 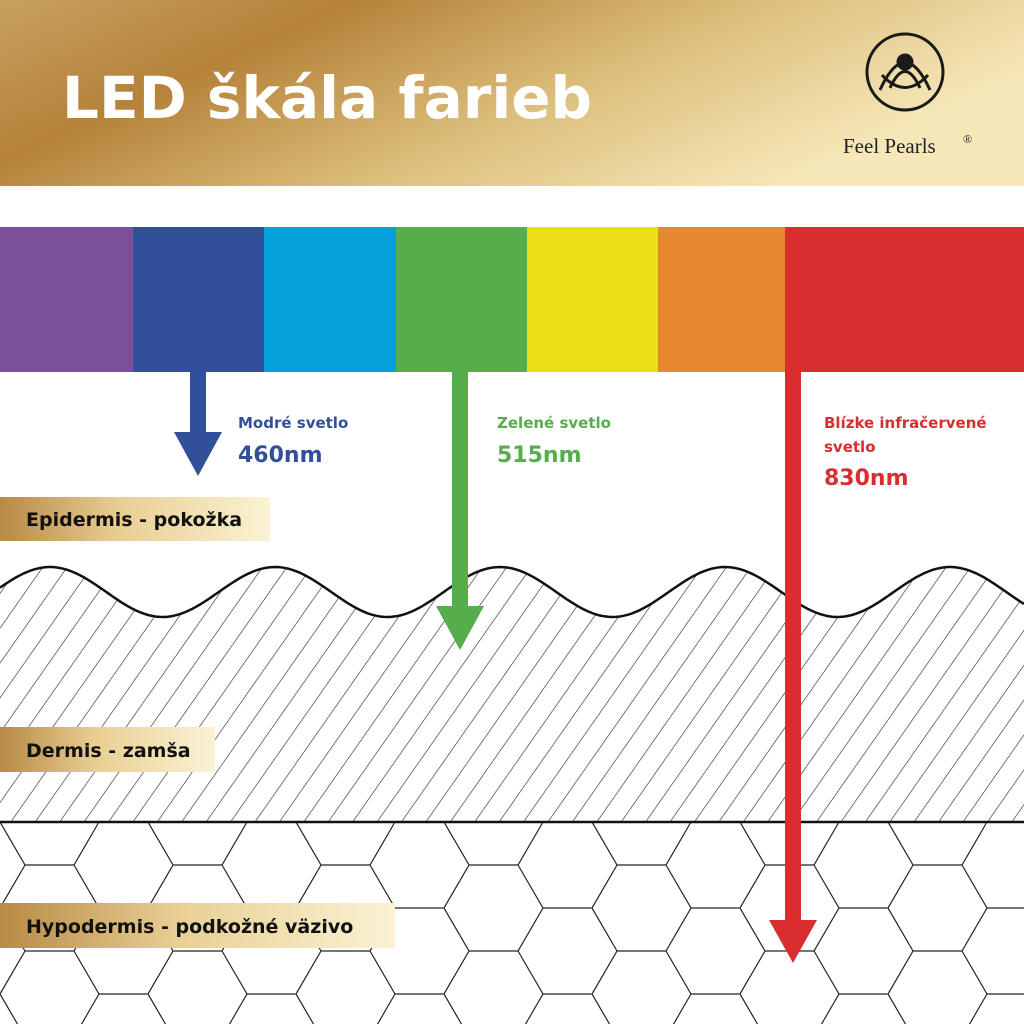 What do you see at coordinates (539, 455) in the screenshot?
I see `light-wavelength: 515nm` at bounding box center [539, 455].